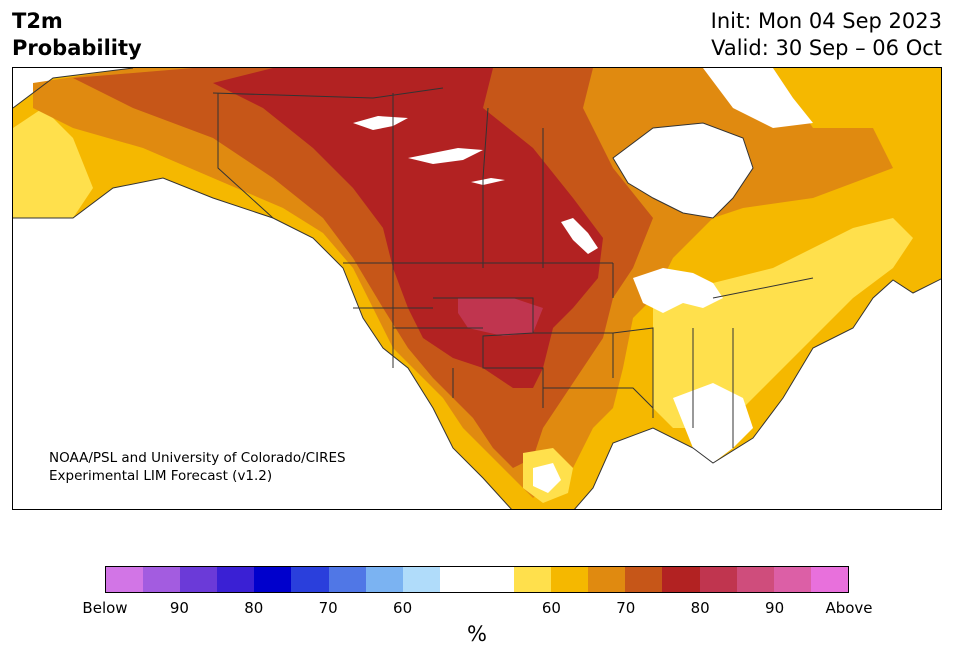 The width and height of the screenshot is (953, 659). I want to click on lake-winnipeg, so click(579, 236).